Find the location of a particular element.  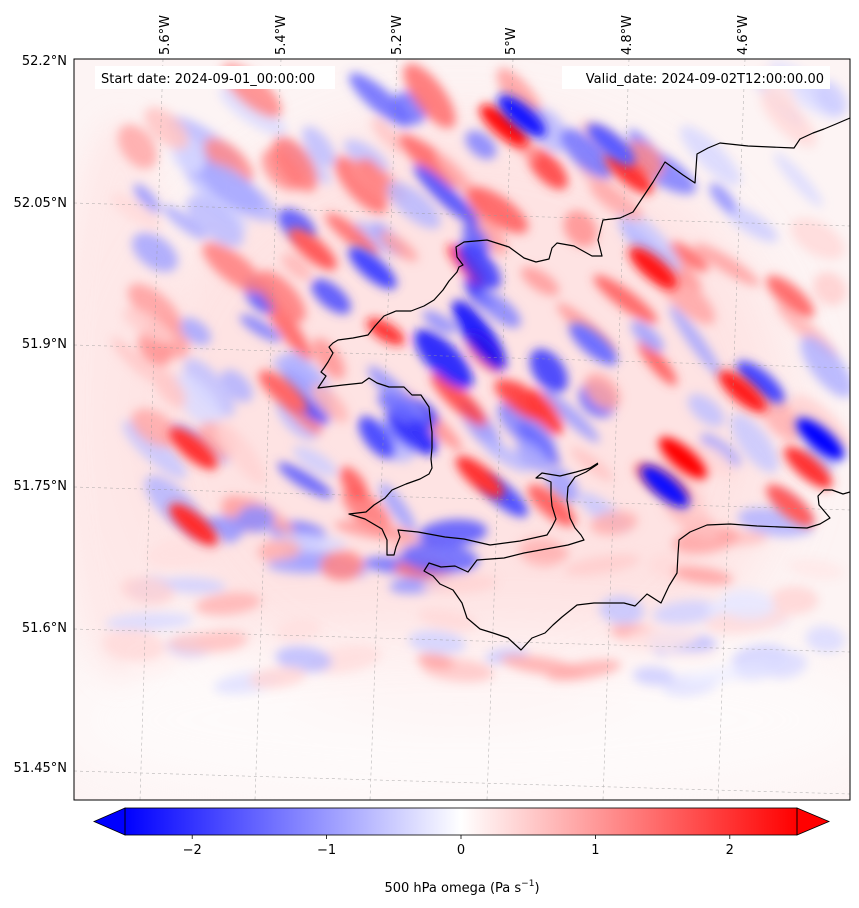

colorbar-tick-label: −1 is located at coordinates (326, 850).